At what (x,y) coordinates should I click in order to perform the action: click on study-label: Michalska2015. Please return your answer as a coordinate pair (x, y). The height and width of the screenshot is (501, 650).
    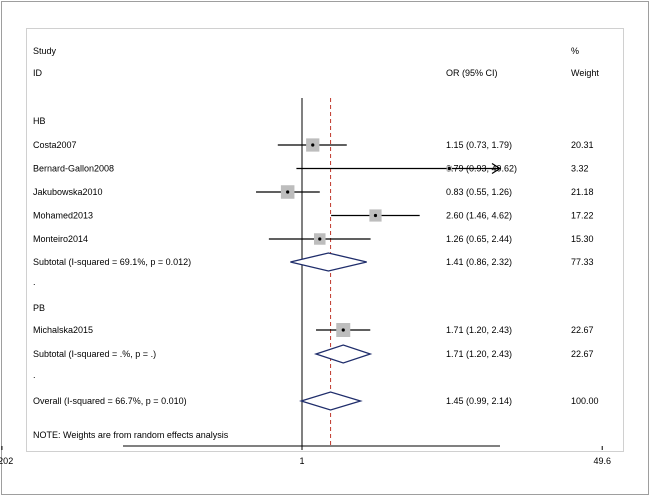
    Looking at the image, I should click on (63, 330).